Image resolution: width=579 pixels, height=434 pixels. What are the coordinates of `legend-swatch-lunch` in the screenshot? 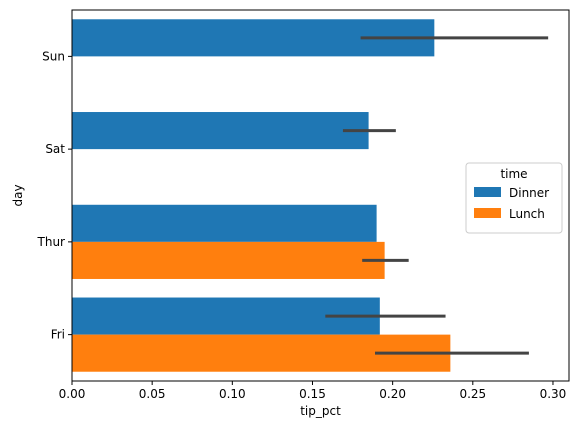 It's located at (487, 213).